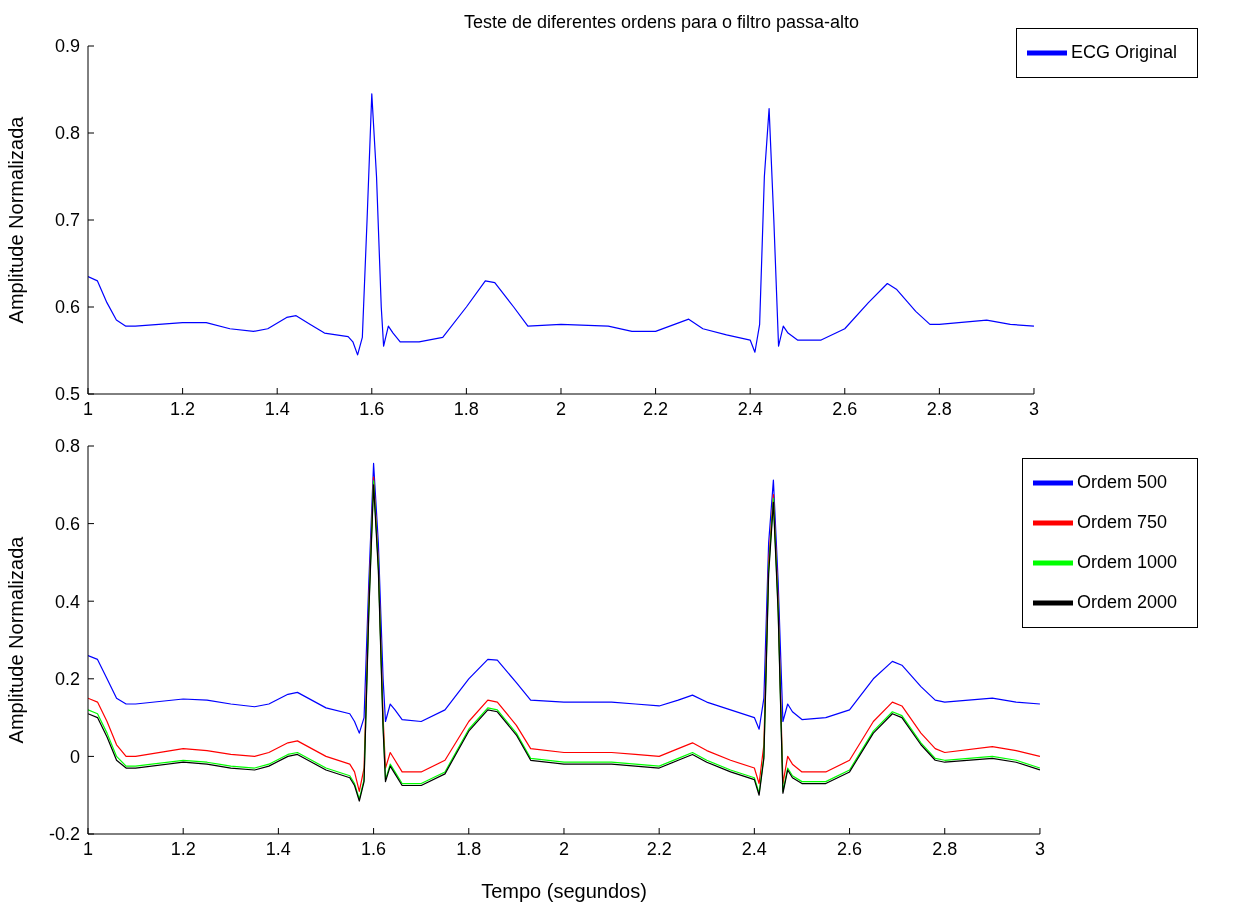 The width and height of the screenshot is (1239, 914). Describe the element at coordinates (1121, 521) in the screenshot. I see `legend-label: Ordem 750` at that location.